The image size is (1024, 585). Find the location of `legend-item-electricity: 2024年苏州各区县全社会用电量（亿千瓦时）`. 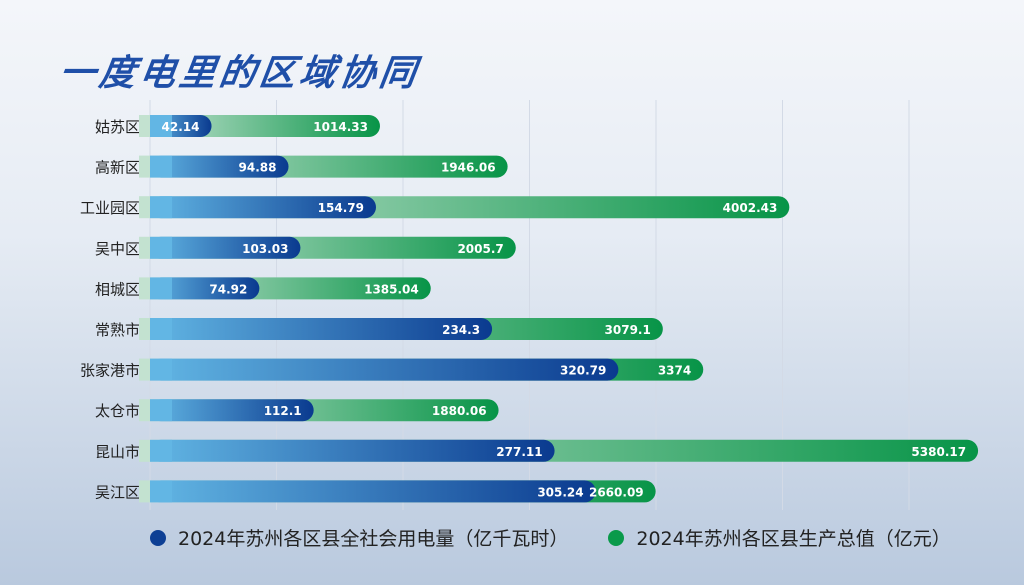

legend-item-electricity: 2024年苏州各区县全社会用电量（亿千瓦时） is located at coordinates (359, 537).